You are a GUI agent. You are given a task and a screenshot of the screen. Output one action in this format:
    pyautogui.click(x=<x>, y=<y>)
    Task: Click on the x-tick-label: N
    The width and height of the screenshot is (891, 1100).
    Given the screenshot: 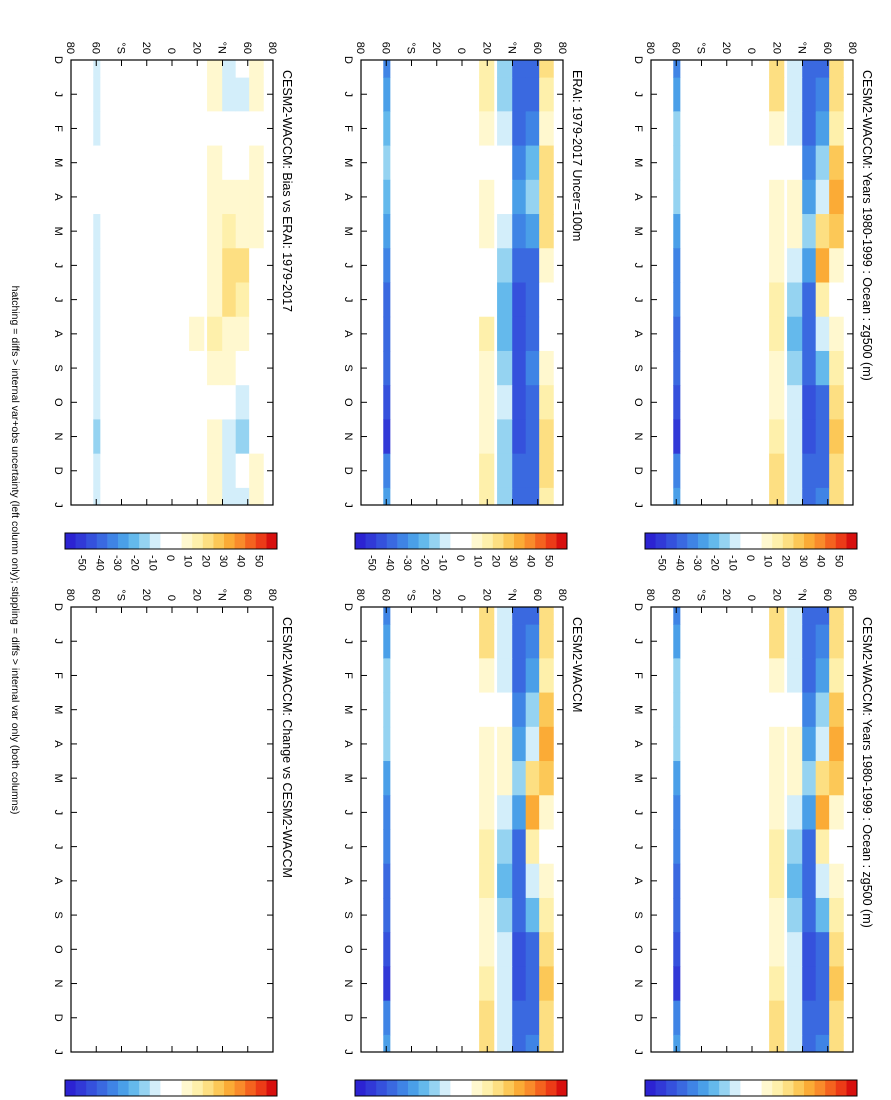 What is the action you would take?
    pyautogui.click(x=58, y=984)
    